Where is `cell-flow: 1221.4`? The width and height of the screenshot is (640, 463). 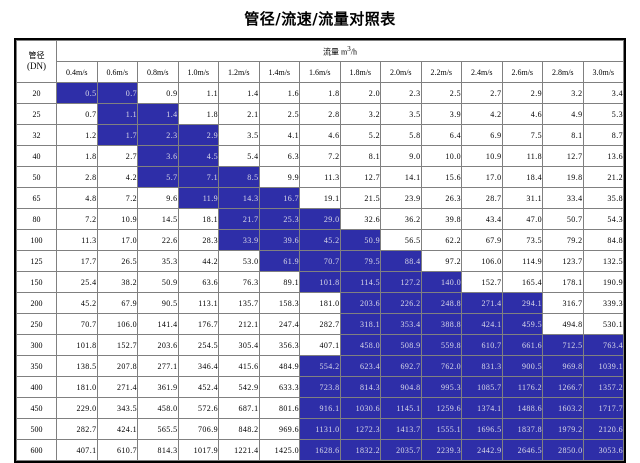 cell-flow: 1221.4 is located at coordinates (239, 450).